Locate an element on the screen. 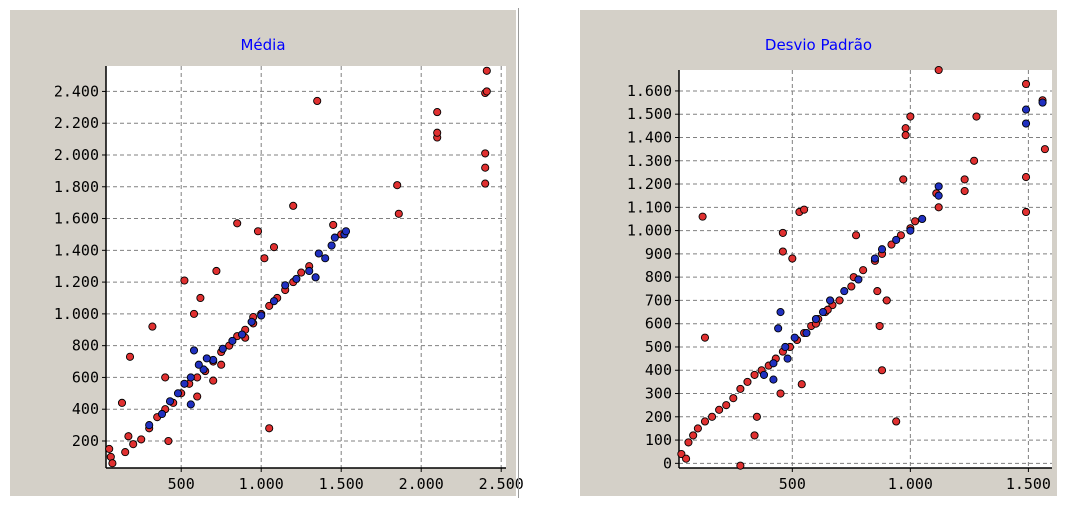  x-tick-label: 500 is located at coordinates (792, 484).